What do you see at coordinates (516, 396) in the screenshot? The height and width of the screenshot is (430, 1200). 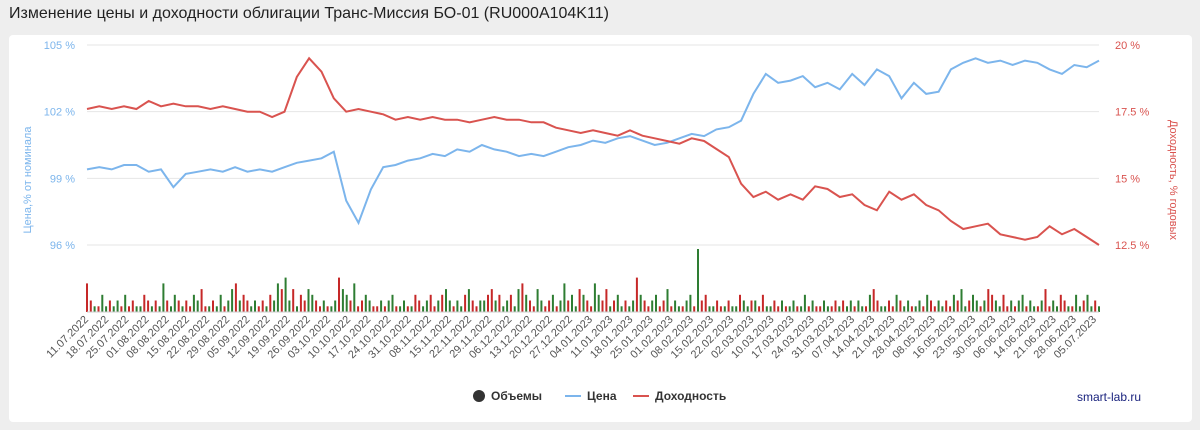 I see `legend-volume-label: Объемы` at bounding box center [516, 396].